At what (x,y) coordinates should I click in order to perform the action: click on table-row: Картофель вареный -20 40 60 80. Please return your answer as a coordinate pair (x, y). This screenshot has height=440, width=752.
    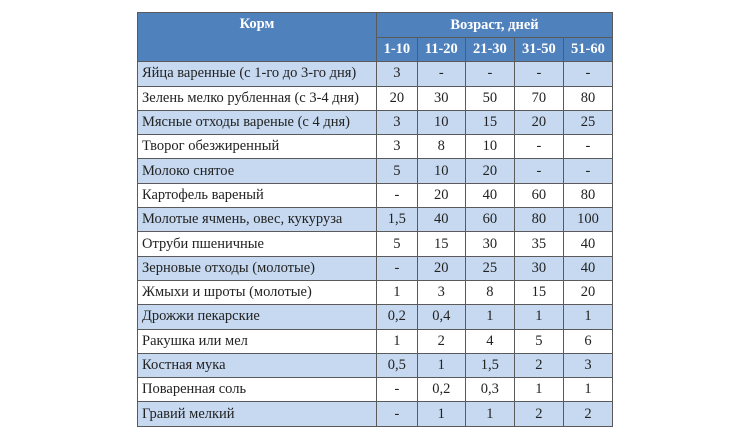
    Looking at the image, I should click on (375, 195).